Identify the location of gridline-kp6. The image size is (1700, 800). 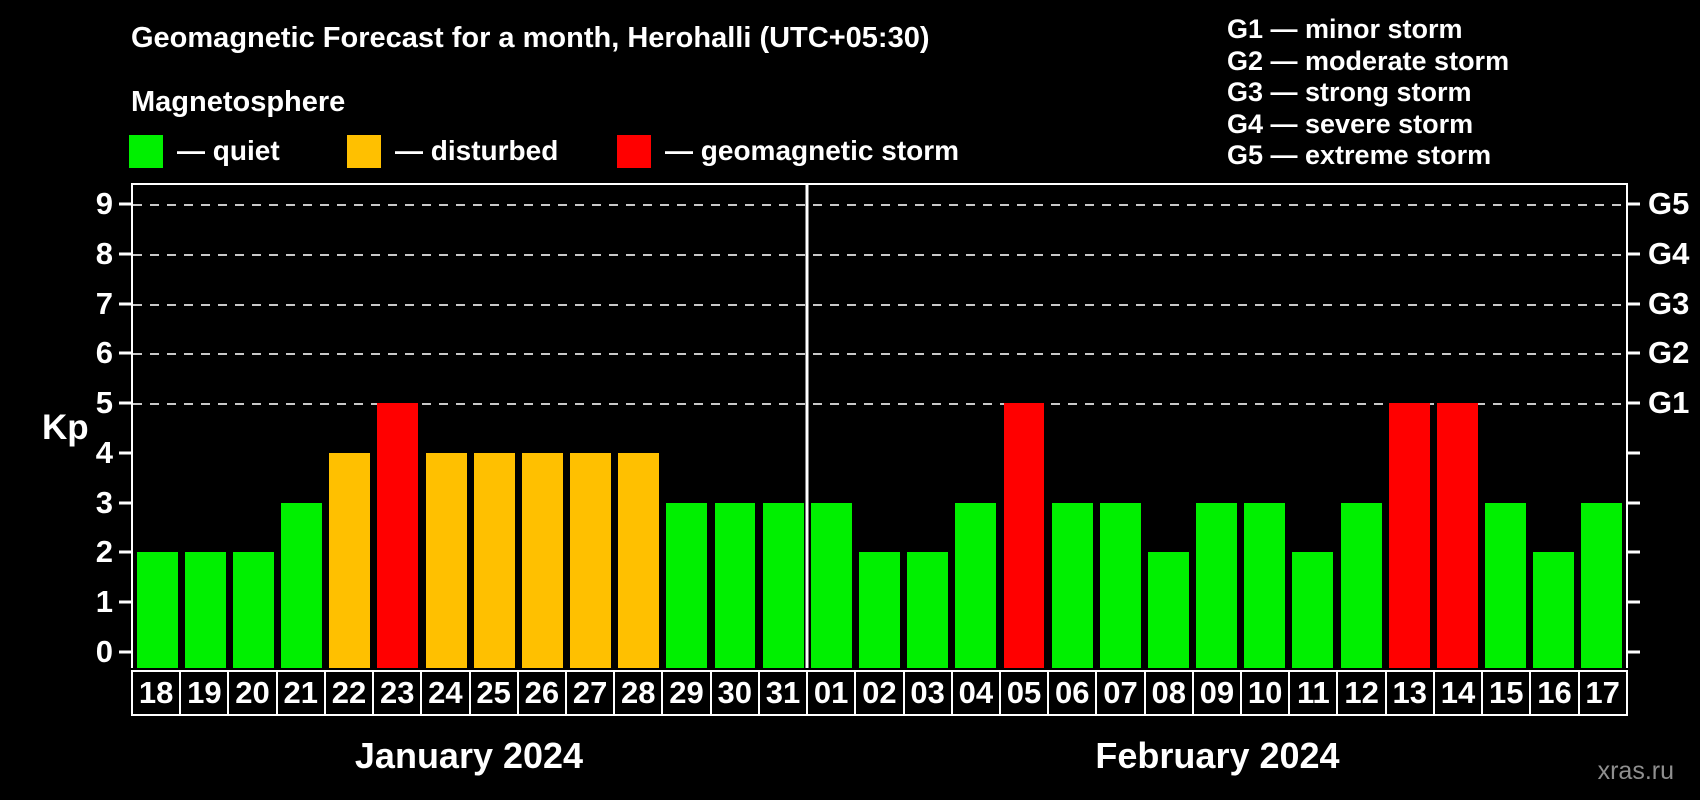
(879, 354).